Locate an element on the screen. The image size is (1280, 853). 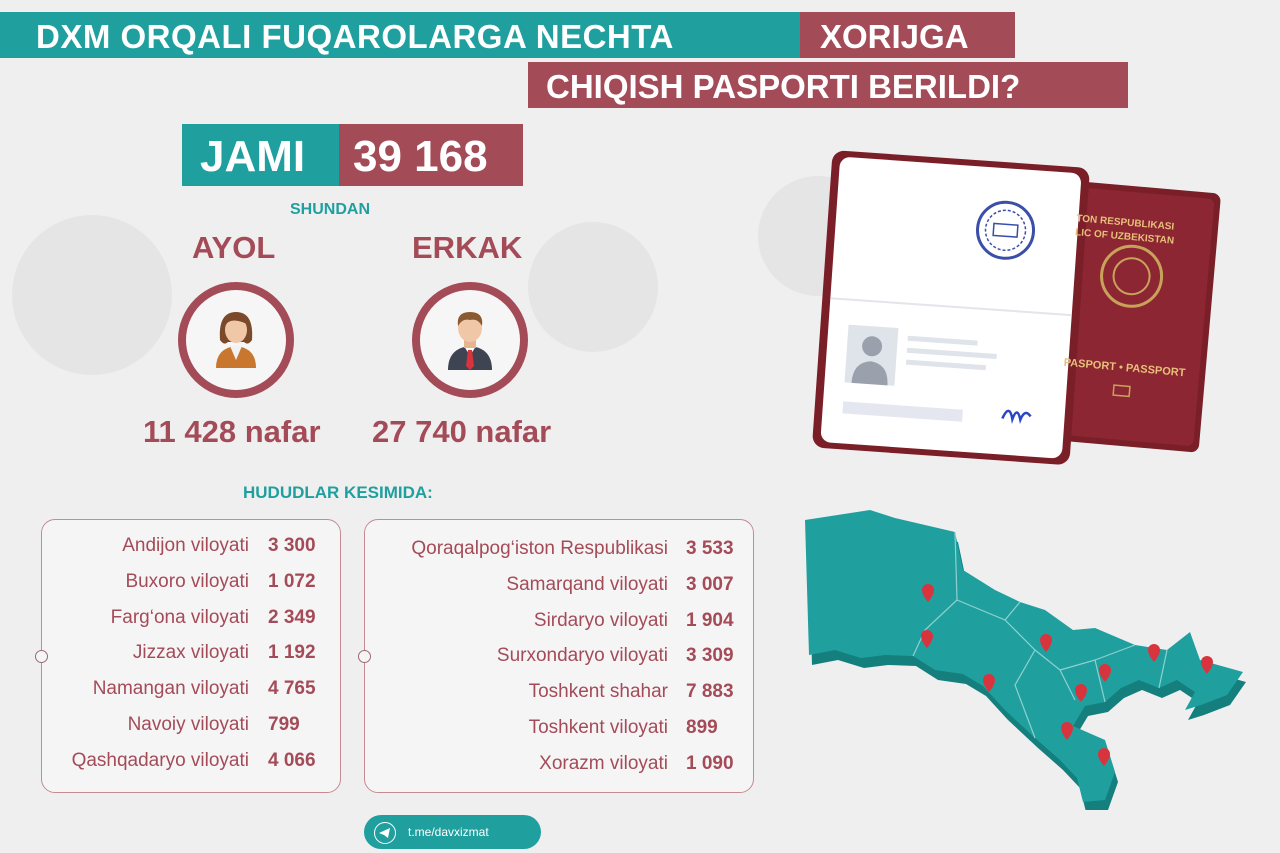
region-name: Jizzax viloyati is located at coordinates (190, 653).